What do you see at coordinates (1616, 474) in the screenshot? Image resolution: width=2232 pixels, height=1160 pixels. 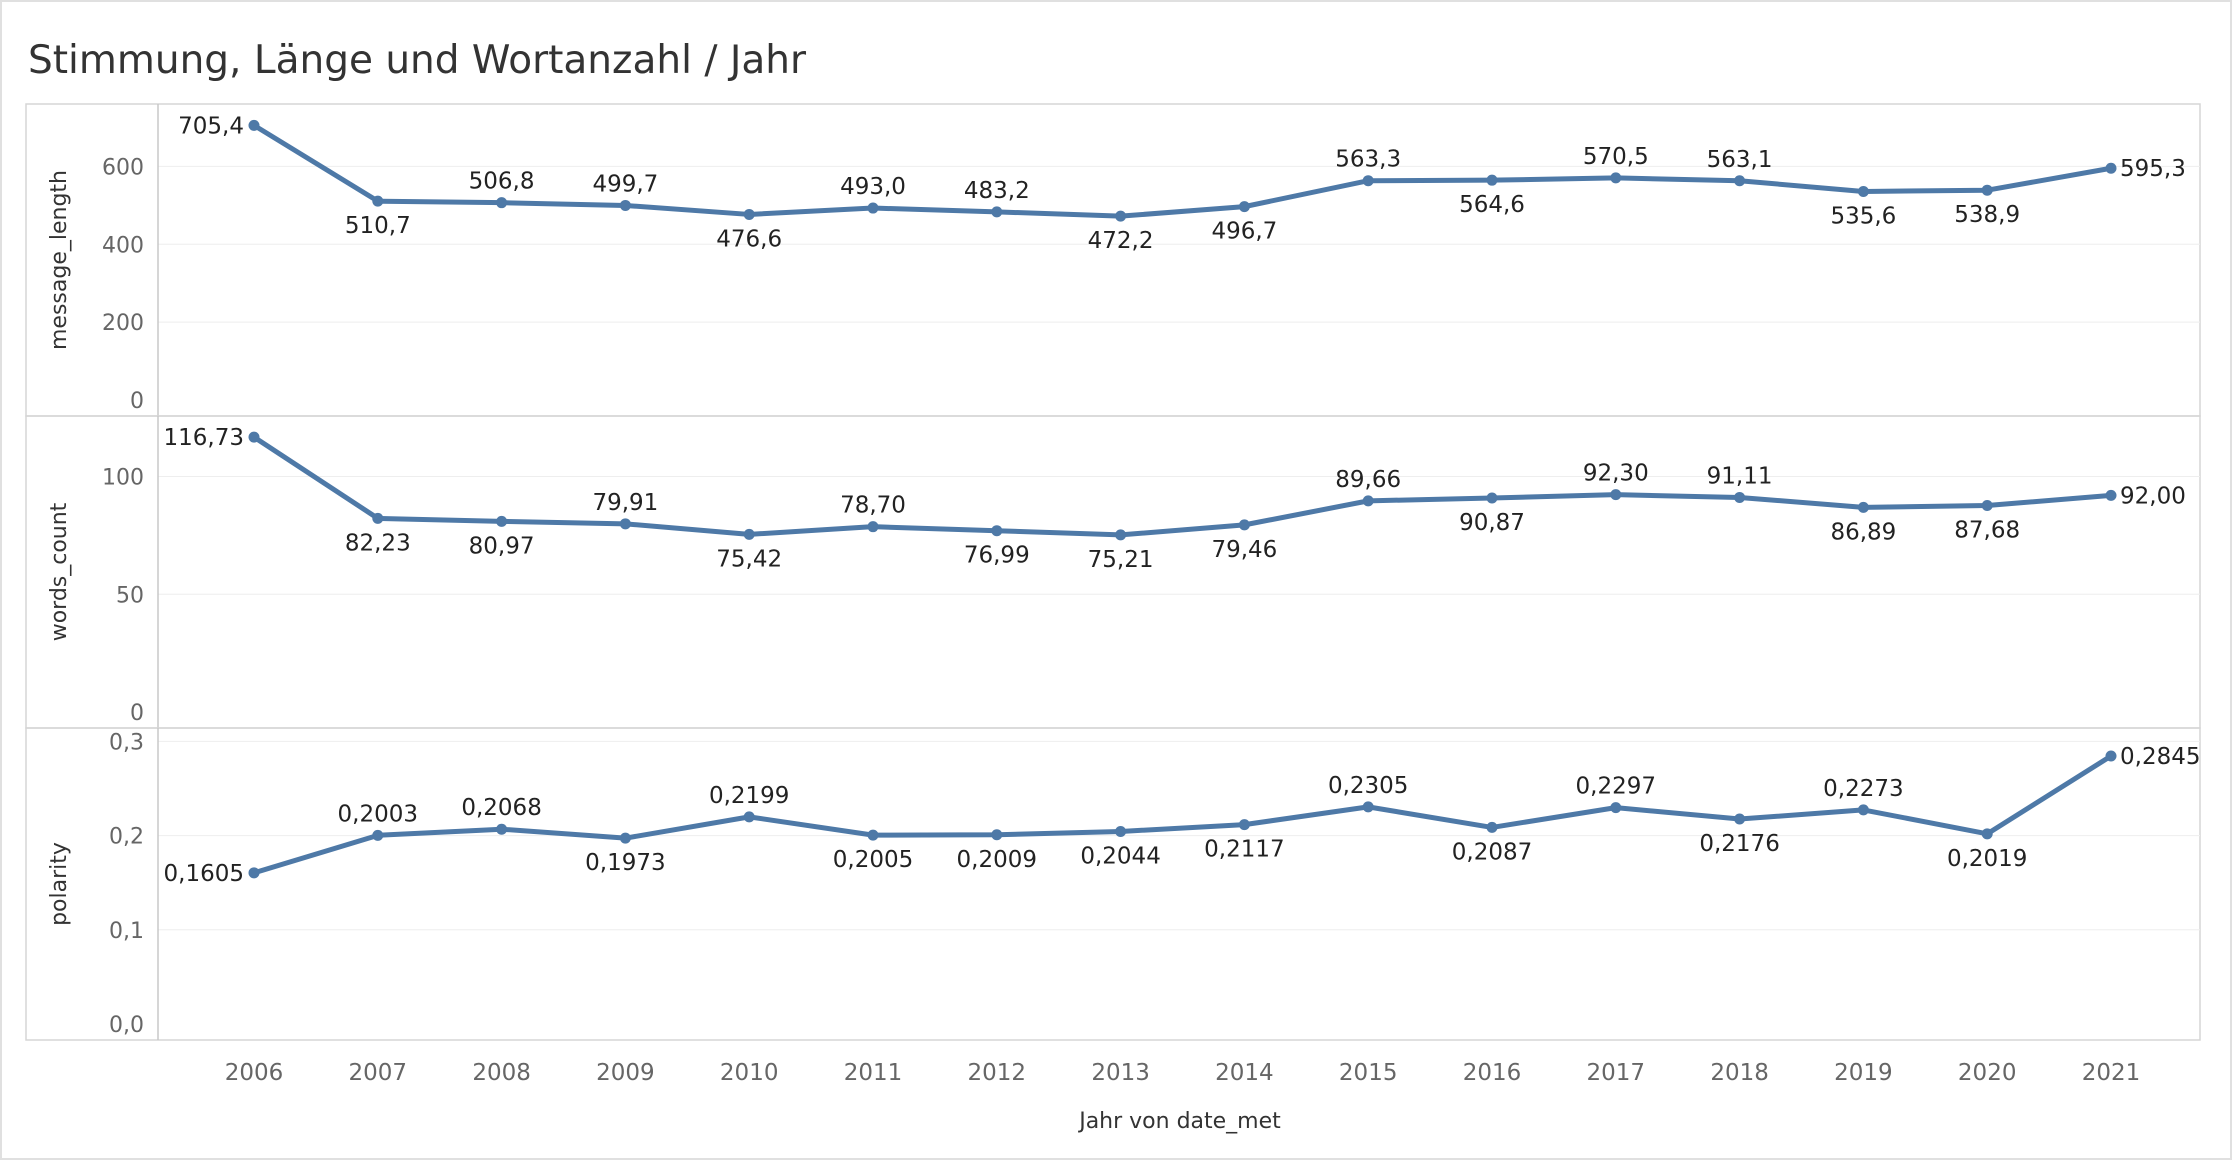 I see `data-label: 92,30` at bounding box center [1616, 474].